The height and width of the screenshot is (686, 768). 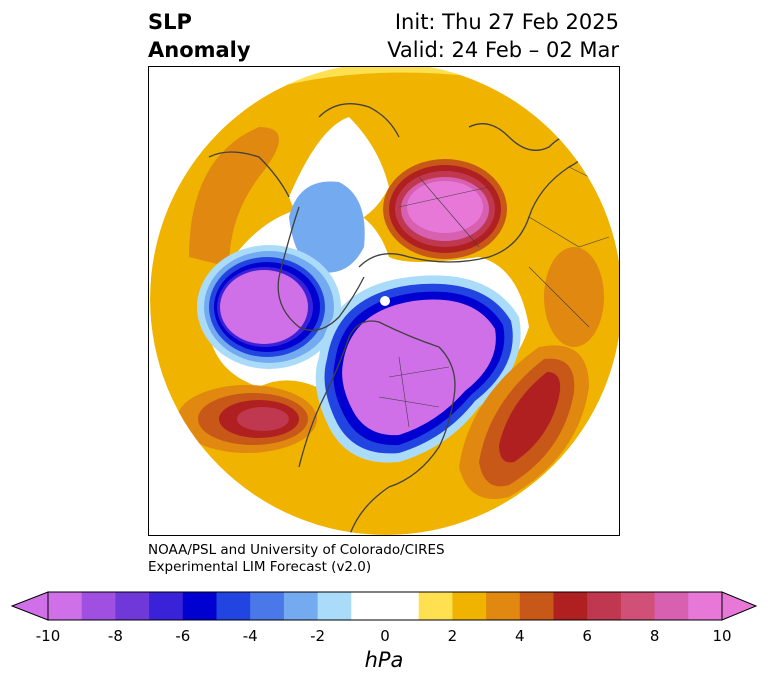 What do you see at coordinates (199, 50) in the screenshot?
I see `title-line-2: Anomaly` at bounding box center [199, 50].